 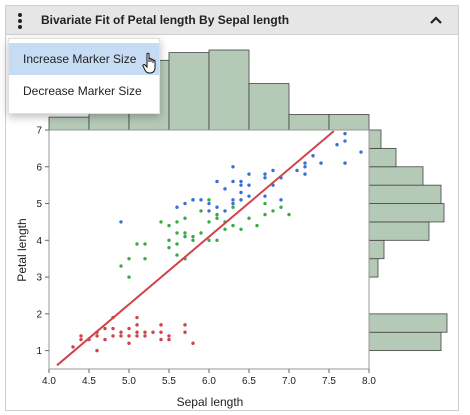 I want to click on x-tick-label: 6.0, so click(x=209, y=381).